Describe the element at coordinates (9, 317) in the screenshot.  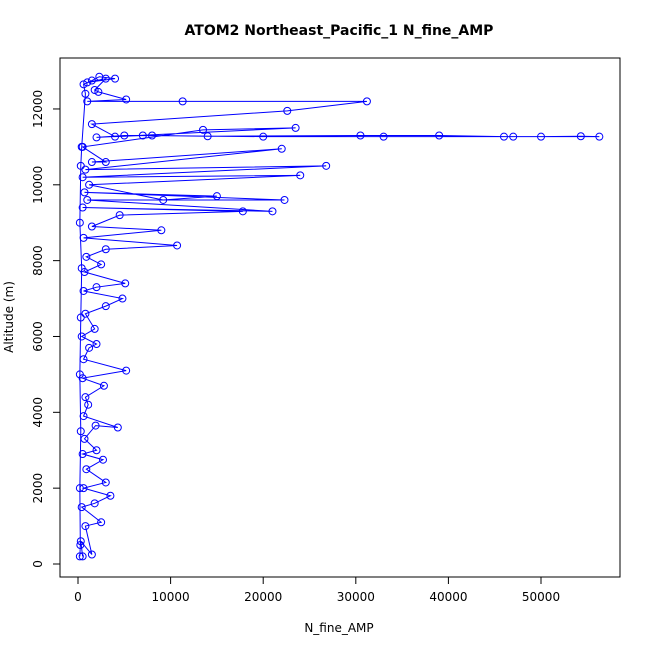
I see `y-axis-label: Altitude (m)` at that location.